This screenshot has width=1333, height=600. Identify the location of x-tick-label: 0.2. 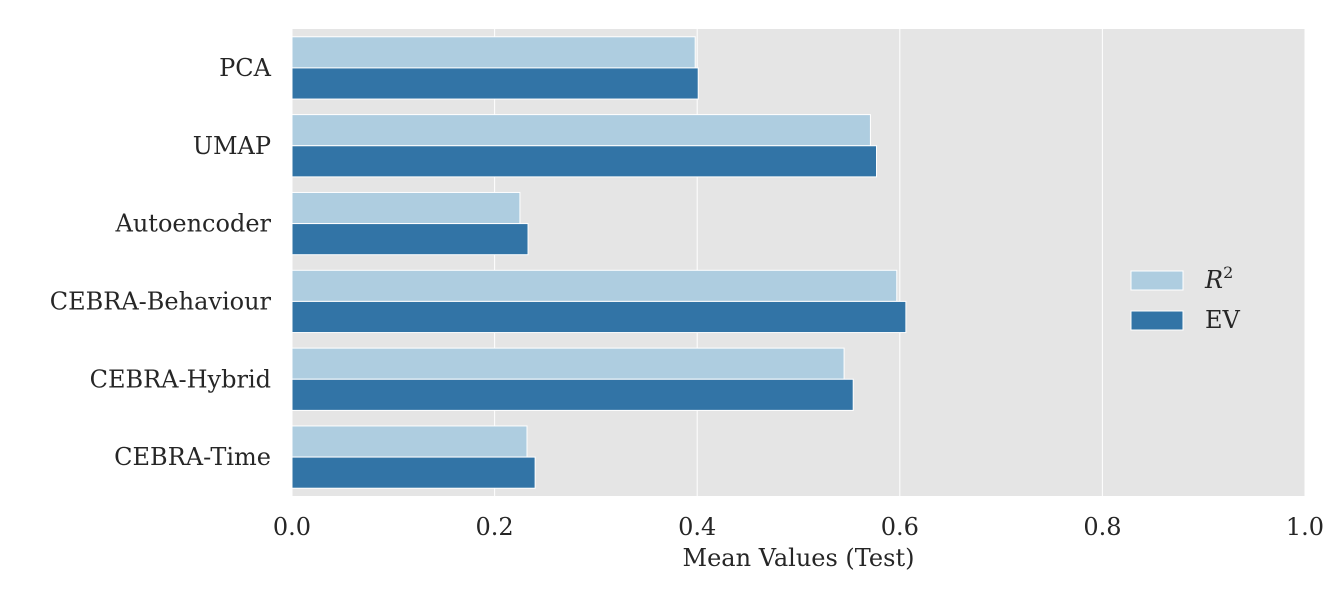
(495, 527).